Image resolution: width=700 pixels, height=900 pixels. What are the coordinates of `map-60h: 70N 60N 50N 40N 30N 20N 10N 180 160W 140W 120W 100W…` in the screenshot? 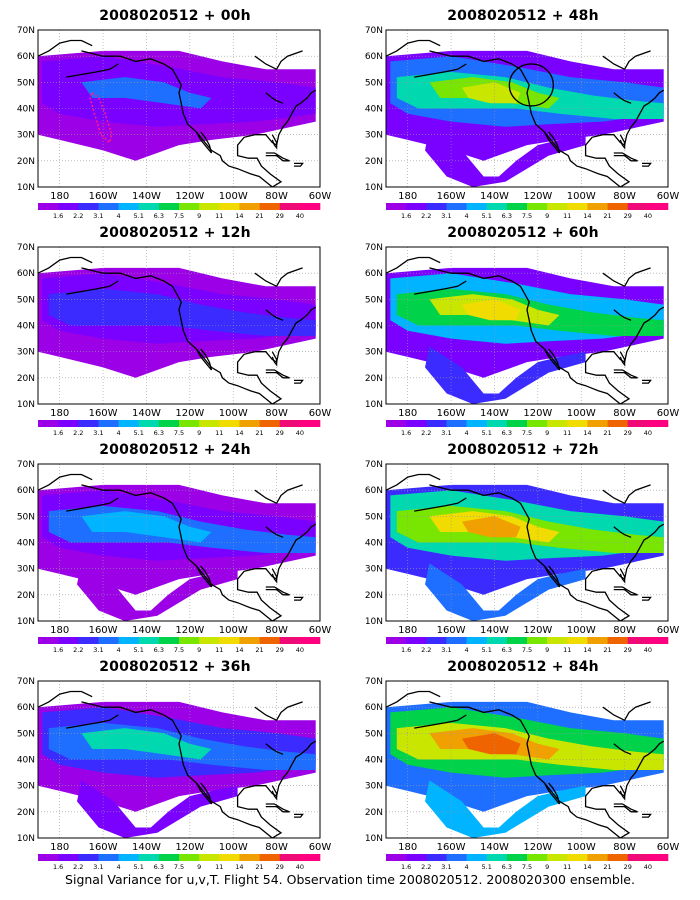 It's located at (522, 339).